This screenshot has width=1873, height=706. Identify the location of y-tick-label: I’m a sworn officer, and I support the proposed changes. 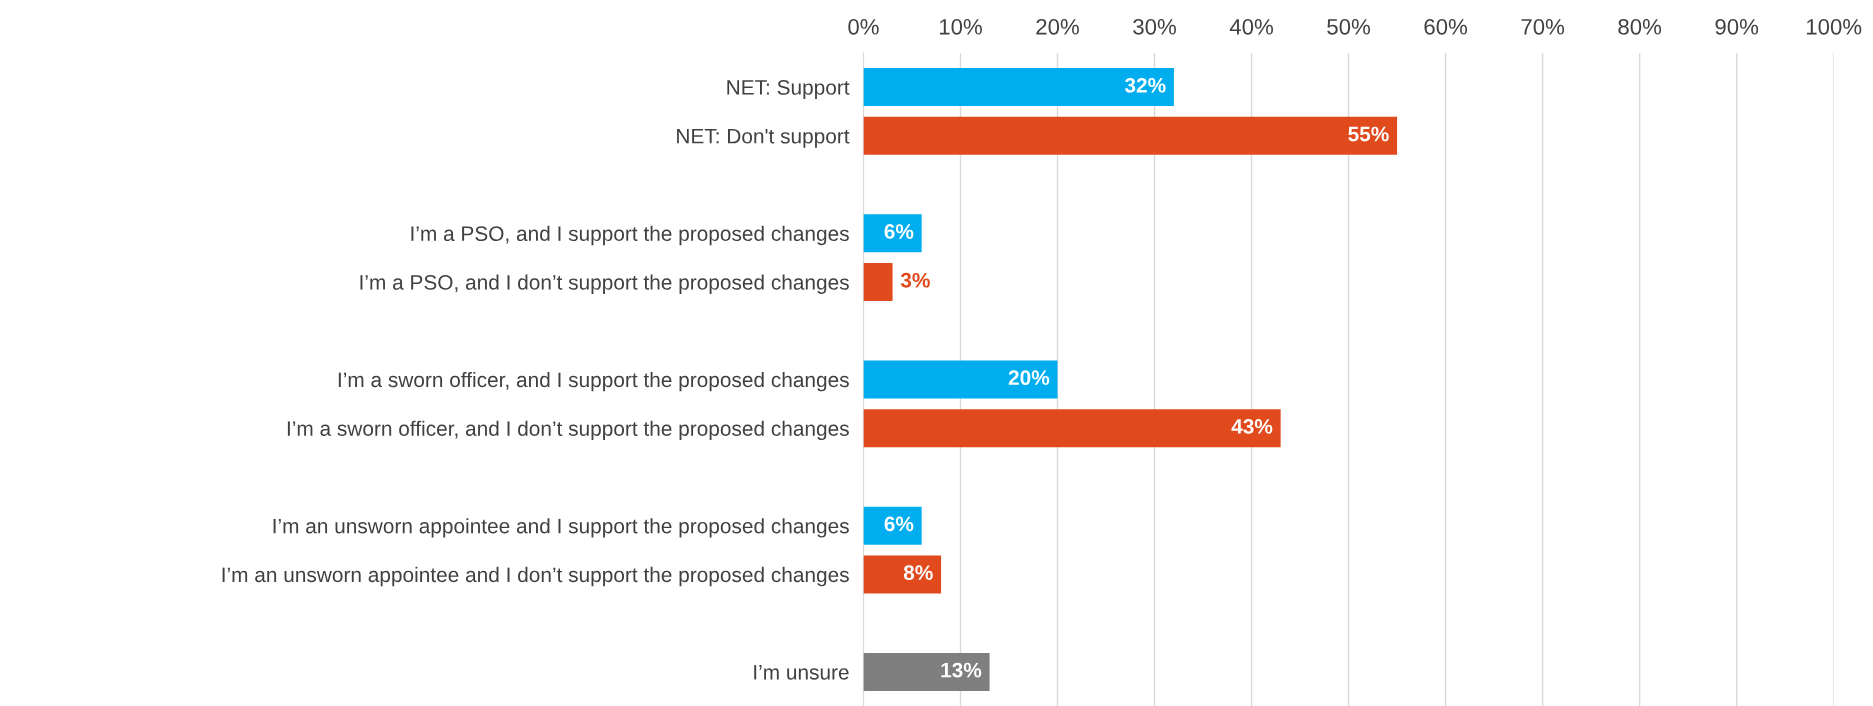
(593, 381).